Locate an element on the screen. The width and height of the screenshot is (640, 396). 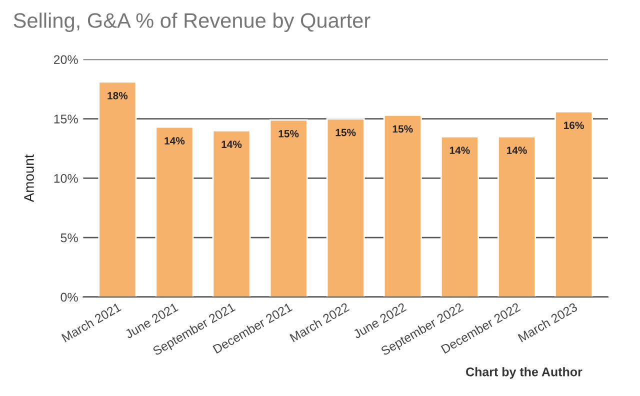
y-tick-label: 10% is located at coordinates (66, 178).